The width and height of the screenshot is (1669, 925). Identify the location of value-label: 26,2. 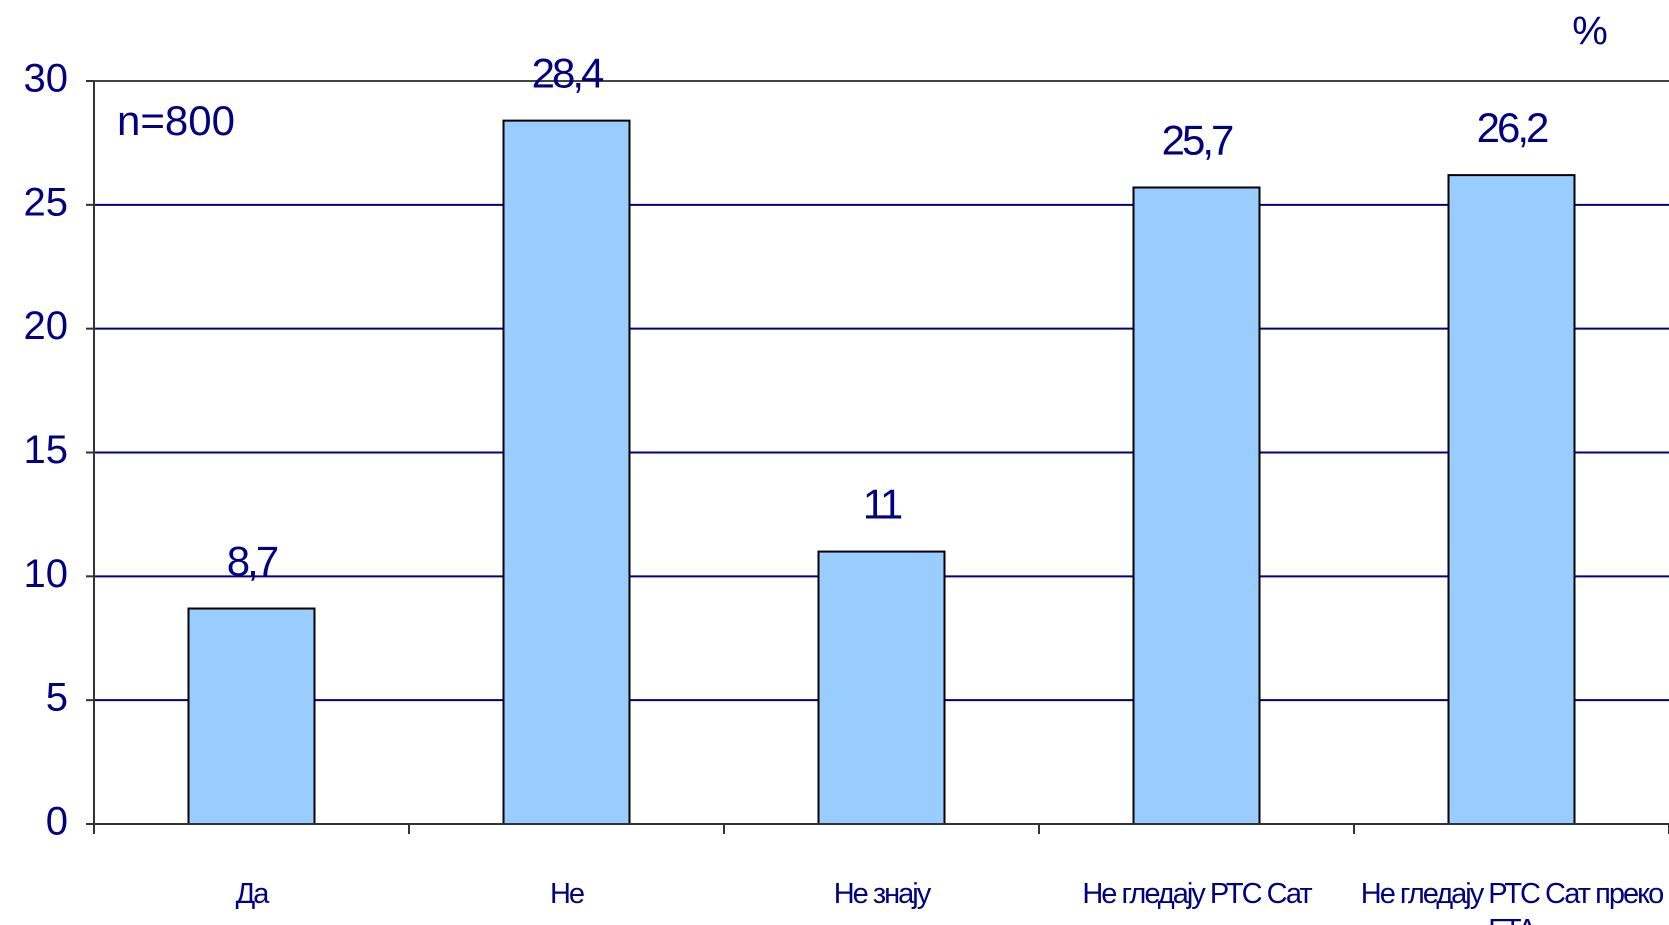
(1512, 127).